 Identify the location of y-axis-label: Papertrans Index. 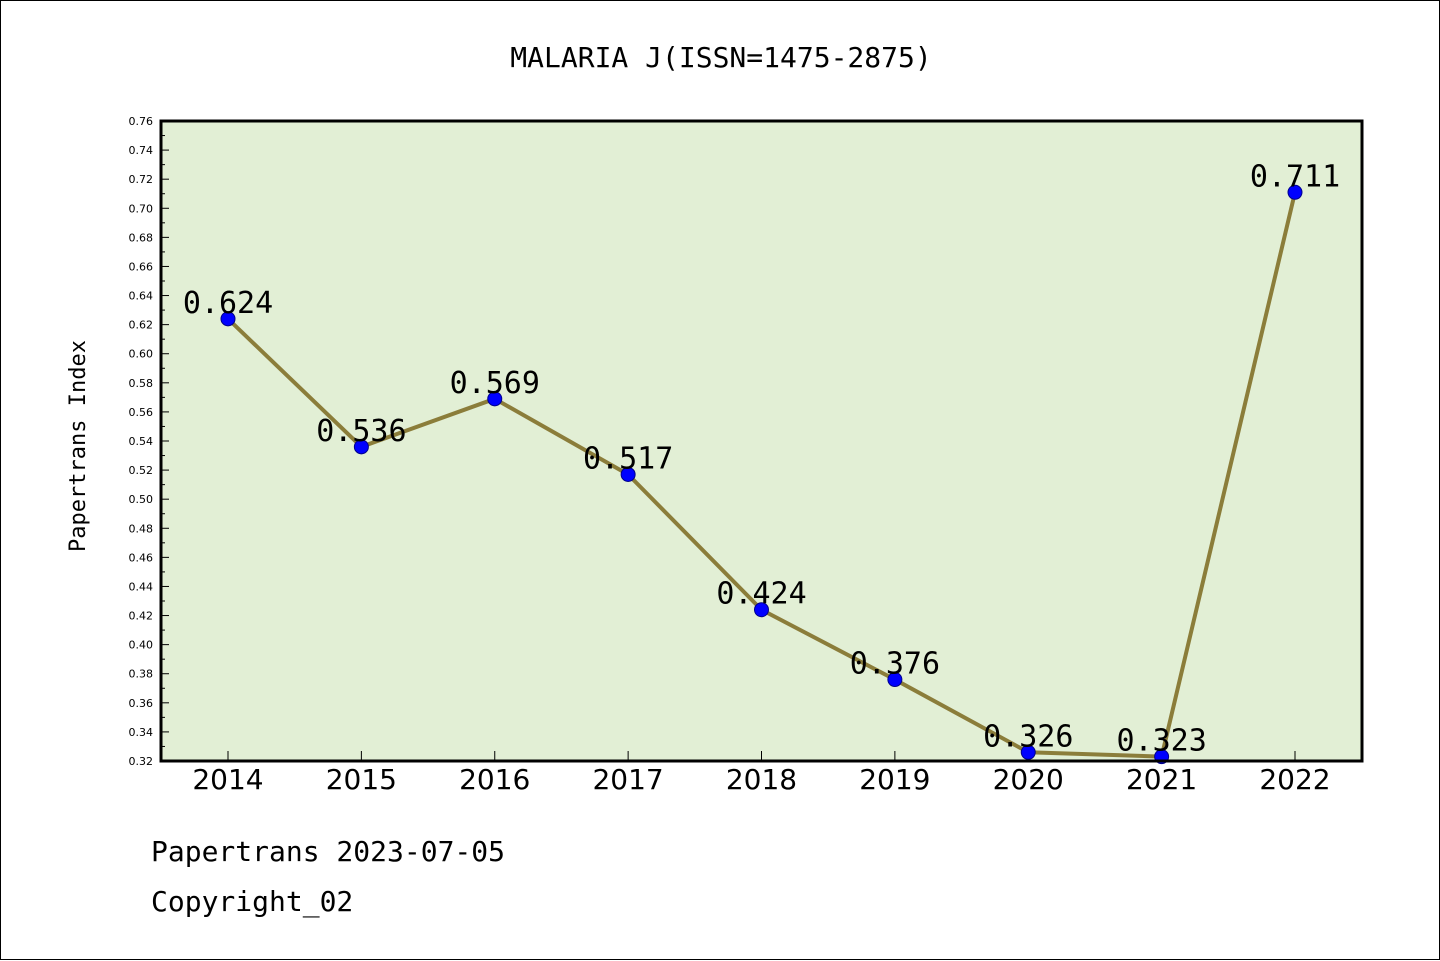
(78, 446).